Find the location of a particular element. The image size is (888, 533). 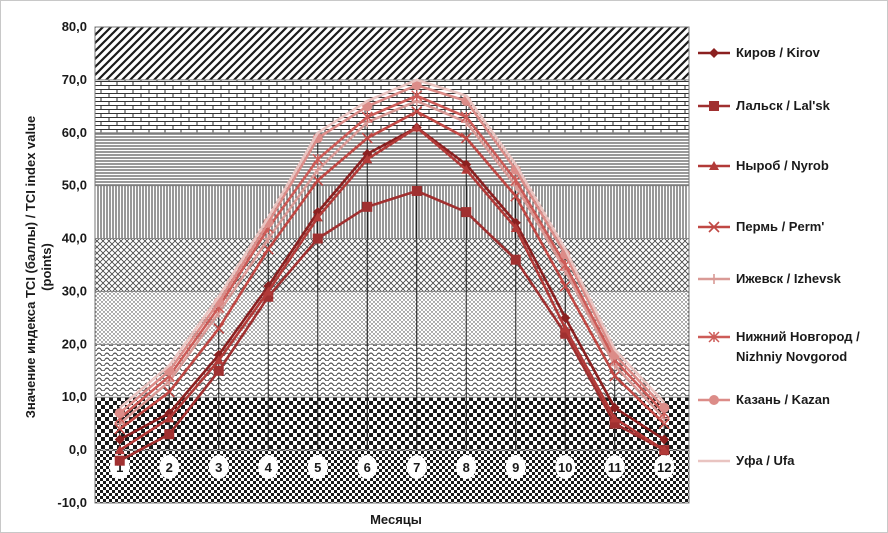

x-tick-label: 3 is located at coordinates (218, 467).